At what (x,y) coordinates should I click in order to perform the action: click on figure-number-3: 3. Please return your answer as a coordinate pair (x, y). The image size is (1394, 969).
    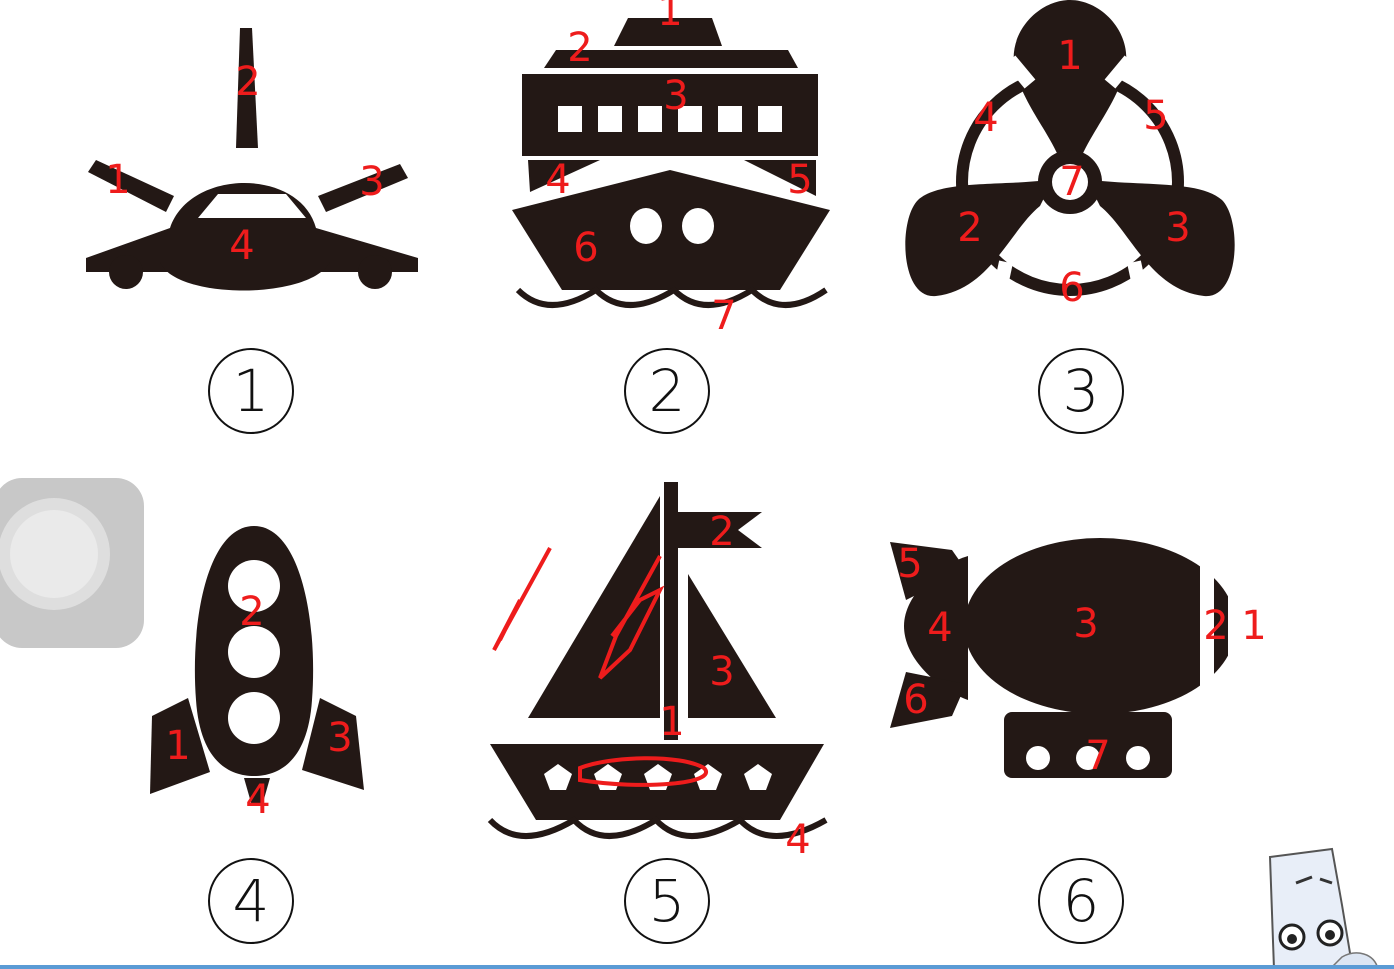
    Looking at the image, I should click on (1081, 391).